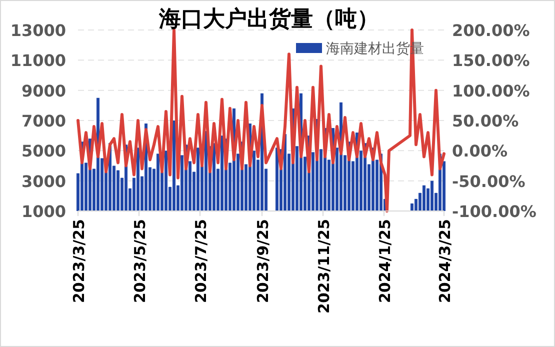 This screenshot has width=555, height=347. Describe the element at coordinates (491, 60) in the screenshot. I see `y2-tick-label: 150.00%` at that location.